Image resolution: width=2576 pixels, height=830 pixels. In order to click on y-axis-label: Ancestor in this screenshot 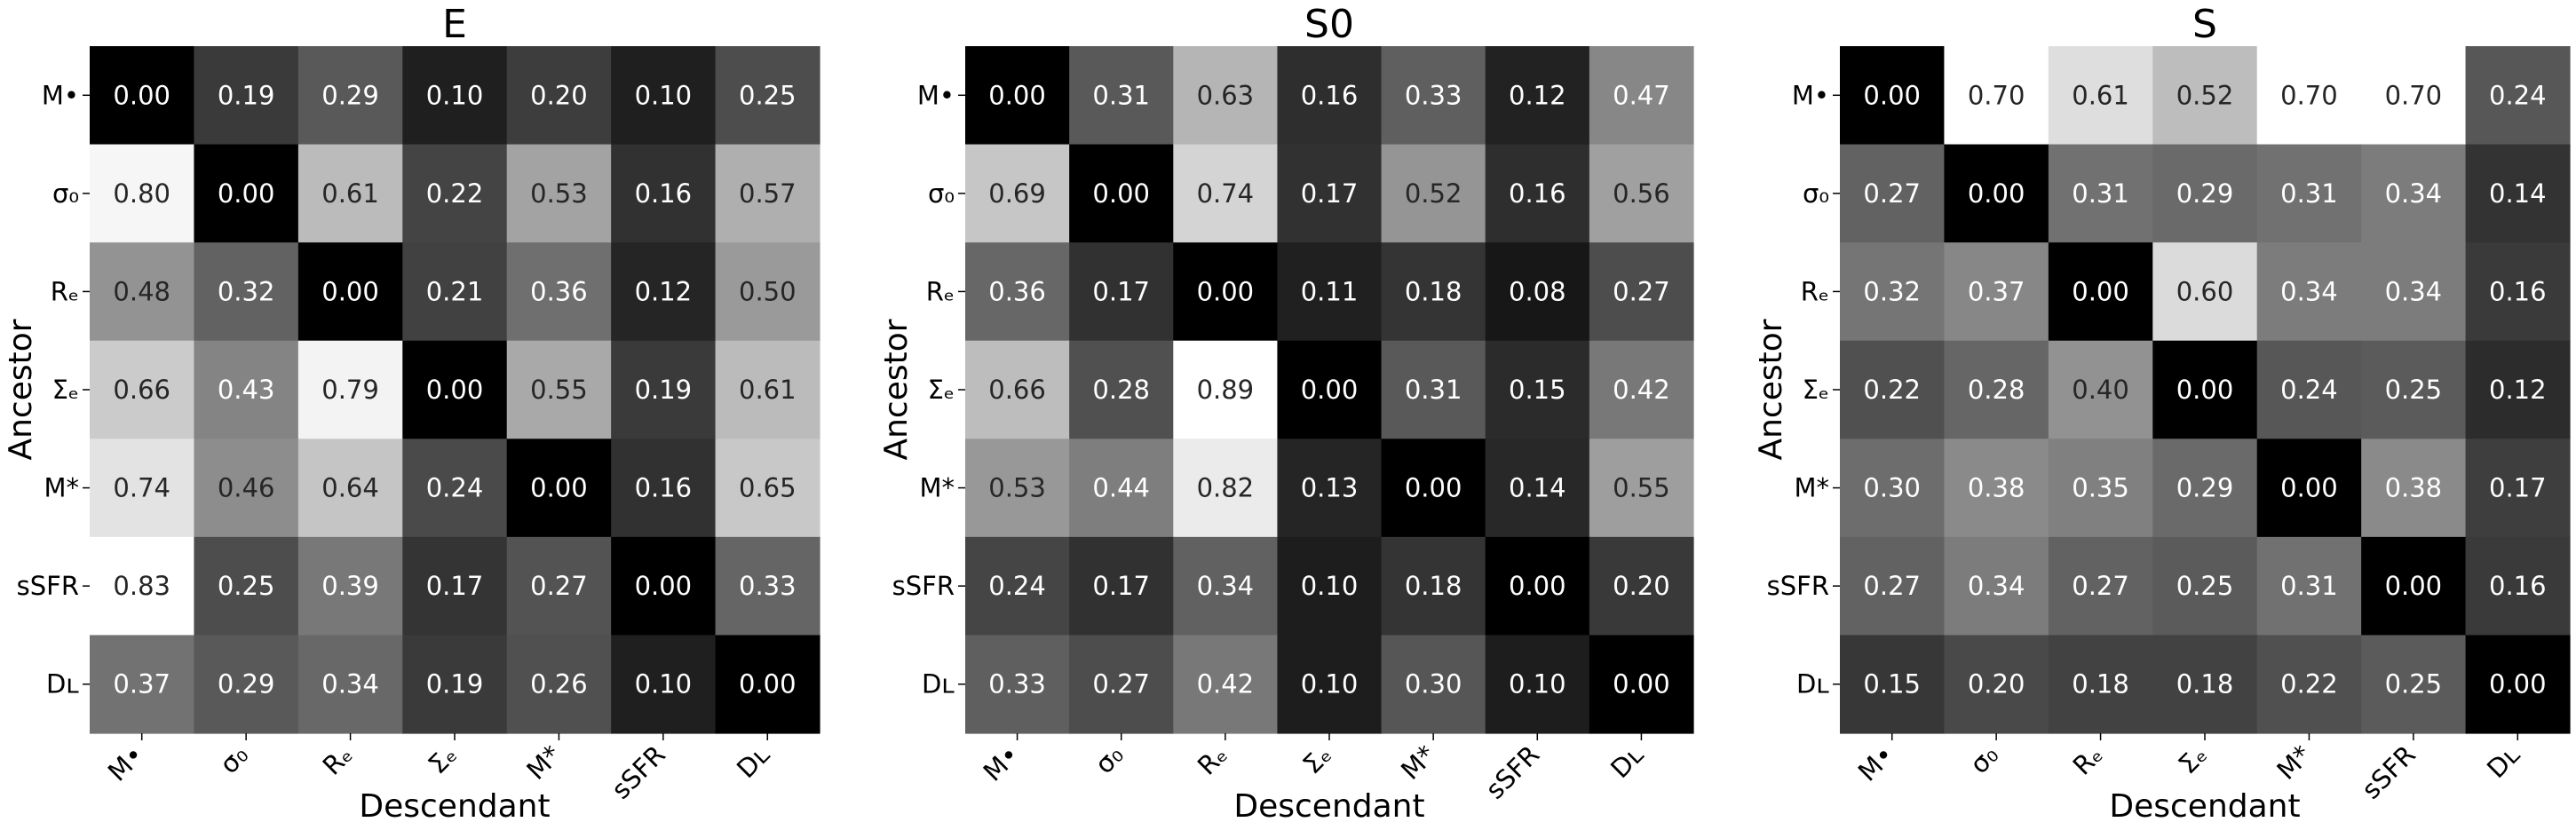, I will do `click(897, 389)`.